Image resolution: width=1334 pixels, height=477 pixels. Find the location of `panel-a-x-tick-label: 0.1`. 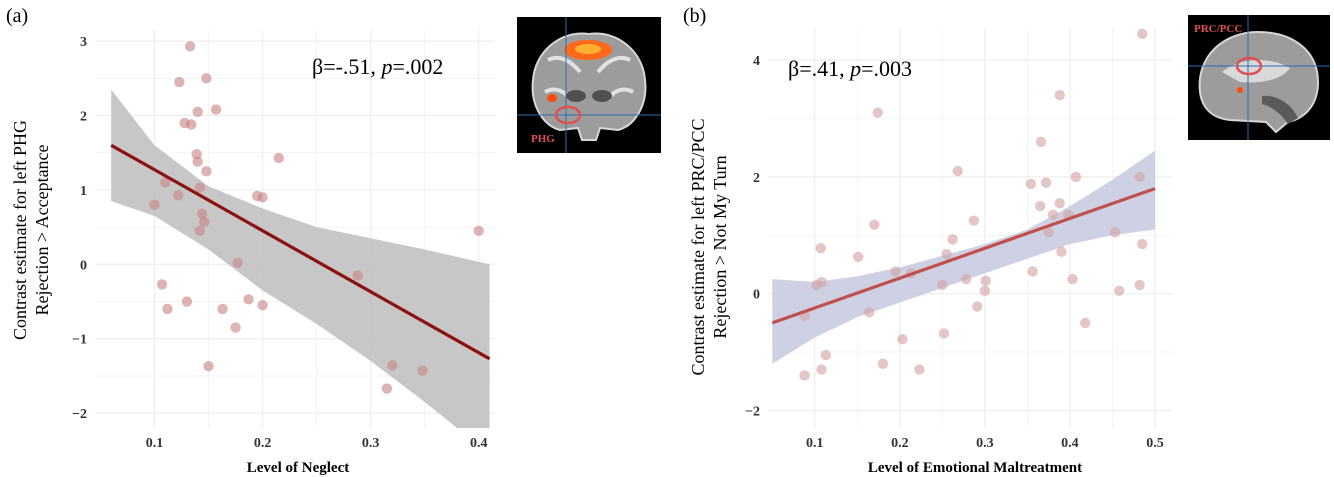

panel-a-x-tick-label: 0.1 is located at coordinates (155, 443).